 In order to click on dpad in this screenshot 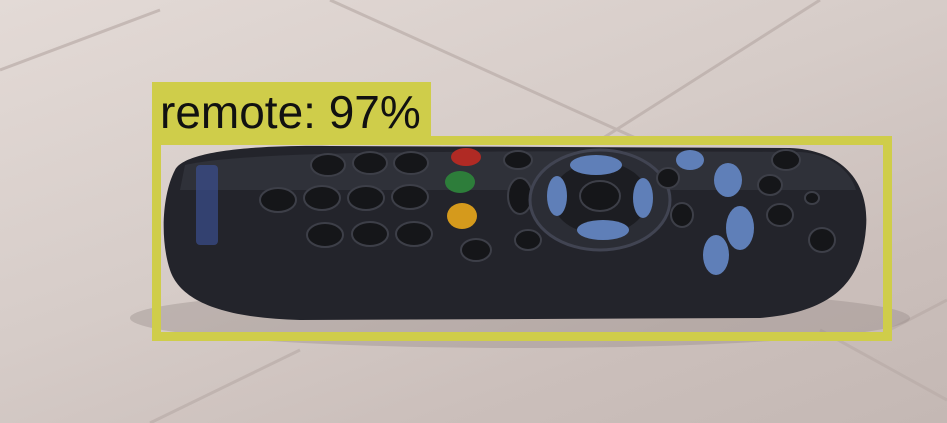, I will do `click(600, 200)`.